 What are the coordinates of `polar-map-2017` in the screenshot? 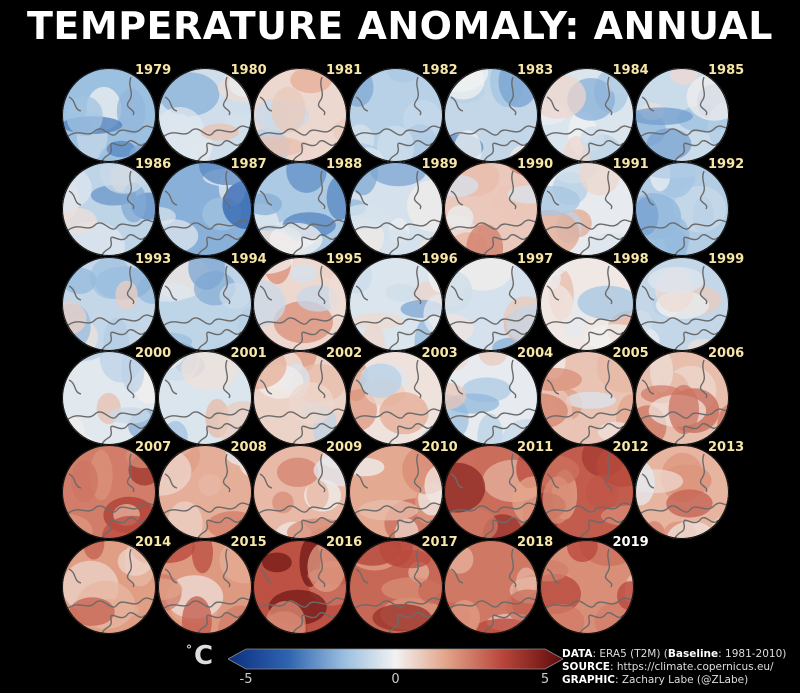 It's located at (396, 587).